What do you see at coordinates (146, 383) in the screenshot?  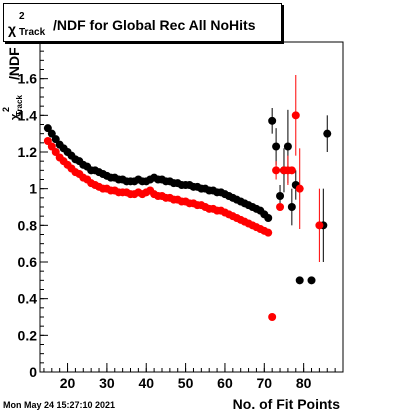 I see `x-tick-label: 40` at bounding box center [146, 383].